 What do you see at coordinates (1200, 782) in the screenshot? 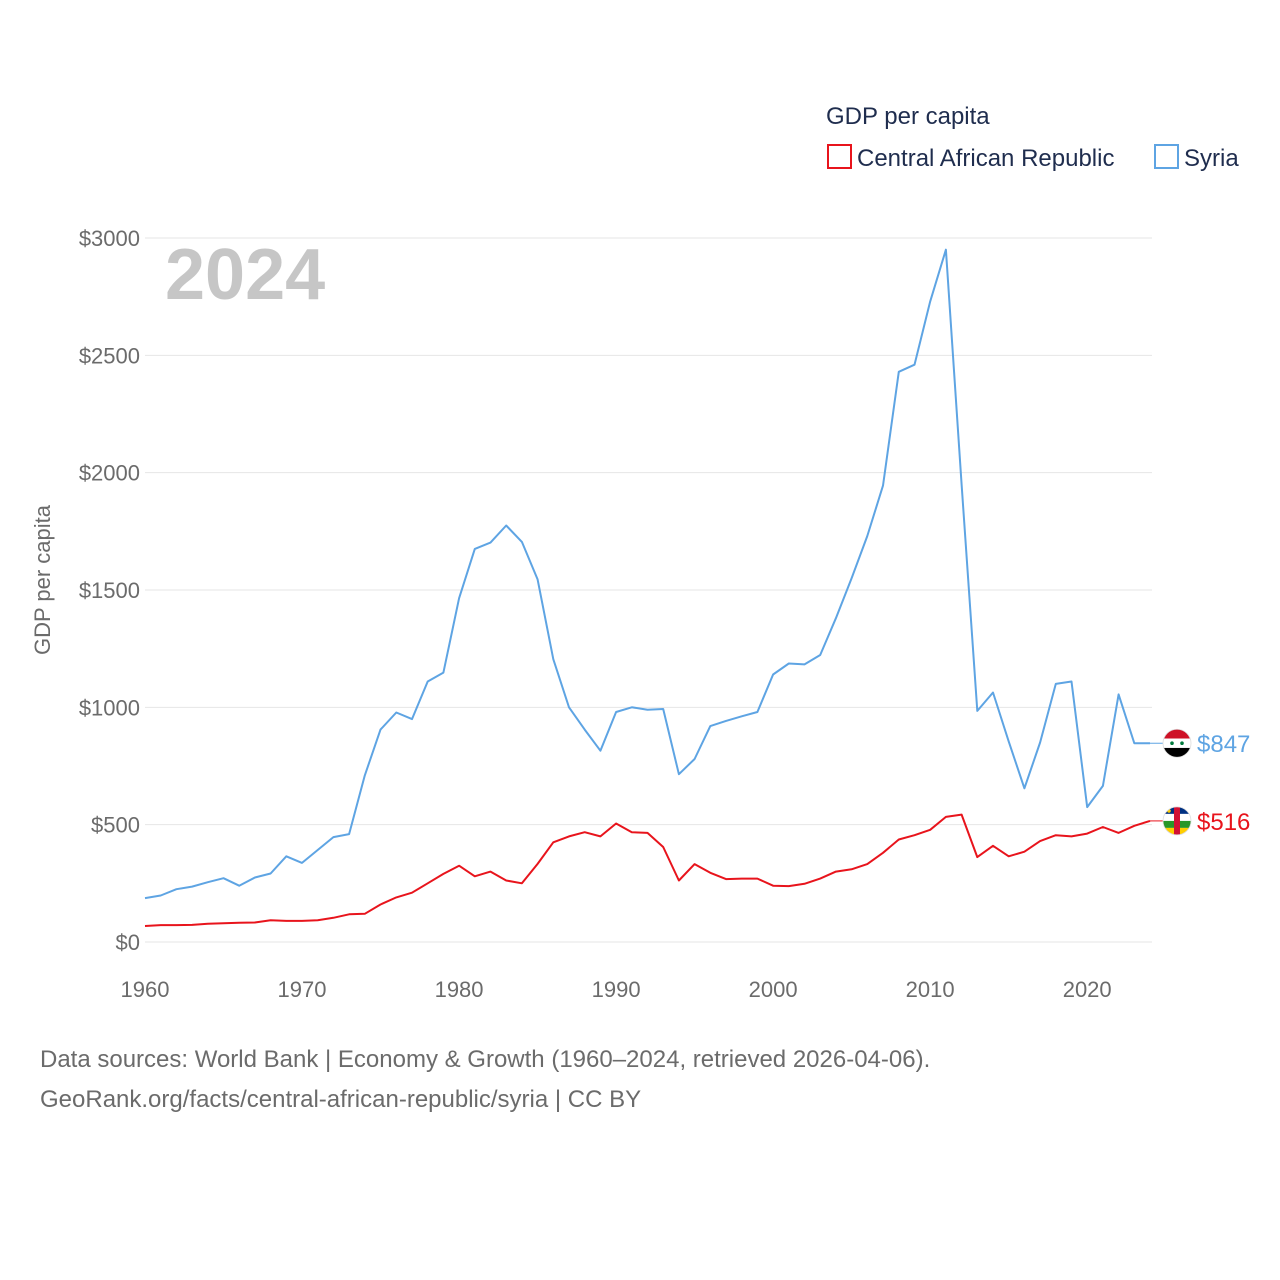
I see `end-markers: $847 $516` at bounding box center [1200, 782].